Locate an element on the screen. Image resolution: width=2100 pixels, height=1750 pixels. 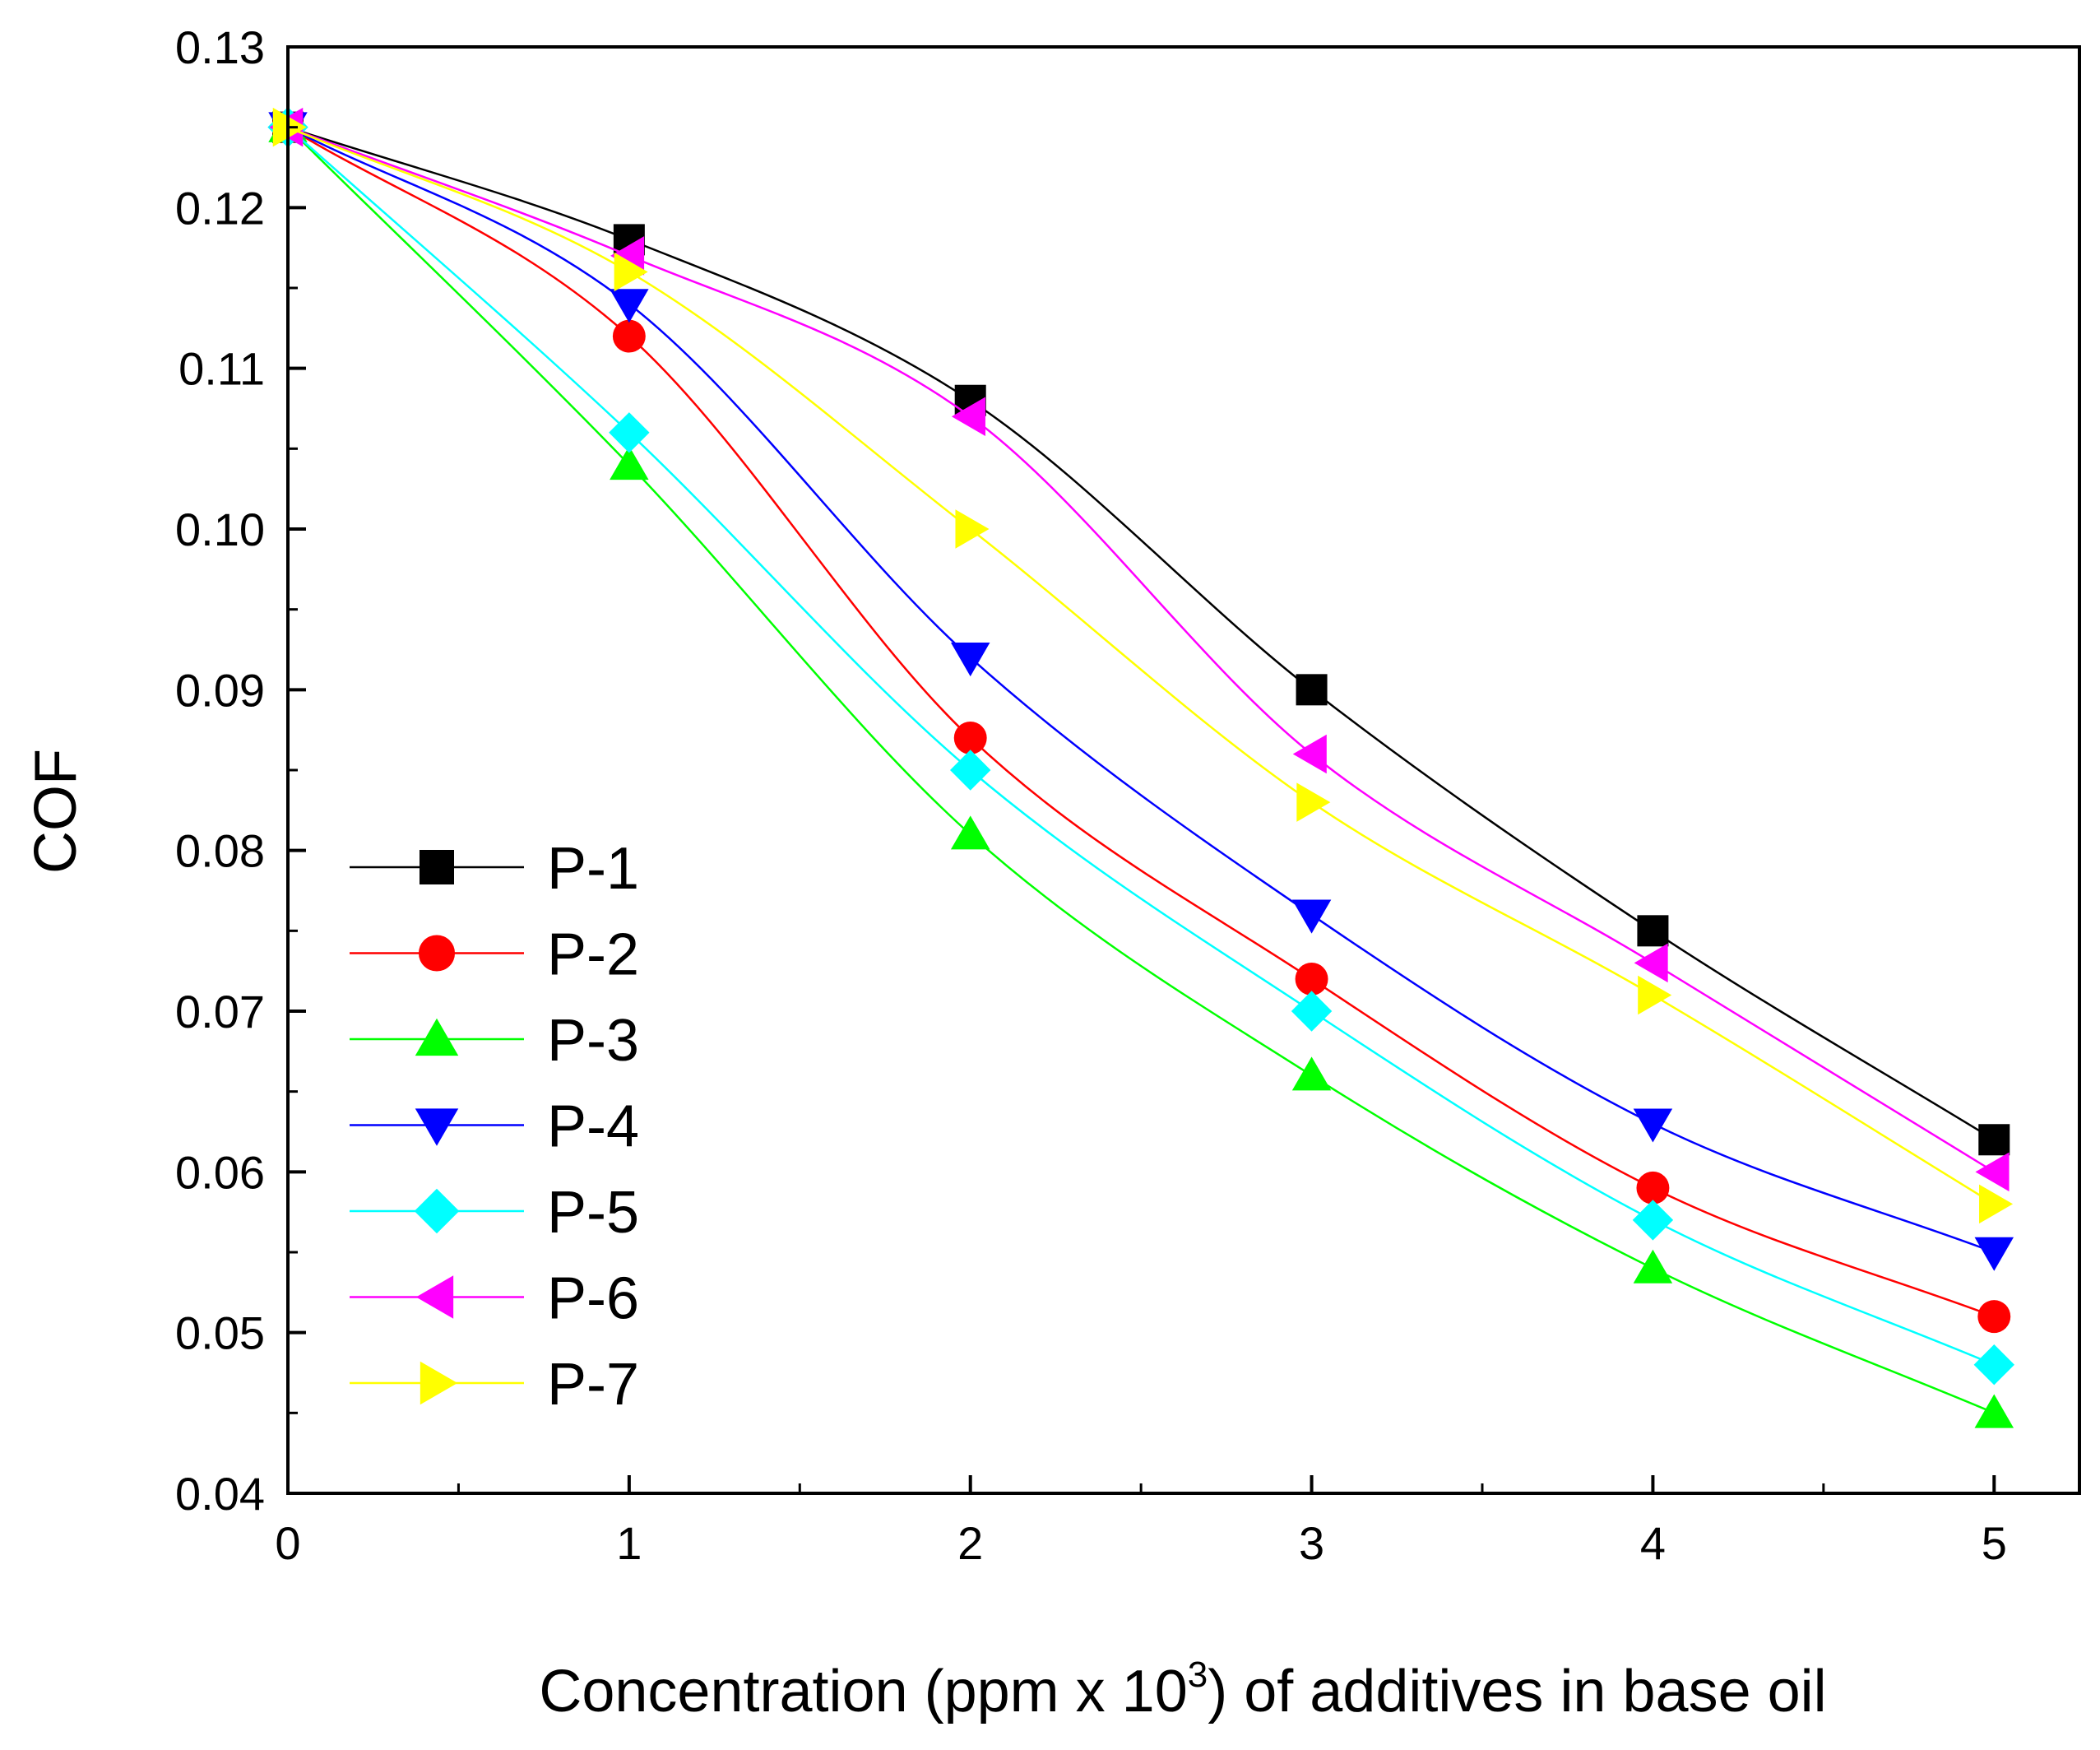
y-axis-title: COF is located at coordinates (56, 812).